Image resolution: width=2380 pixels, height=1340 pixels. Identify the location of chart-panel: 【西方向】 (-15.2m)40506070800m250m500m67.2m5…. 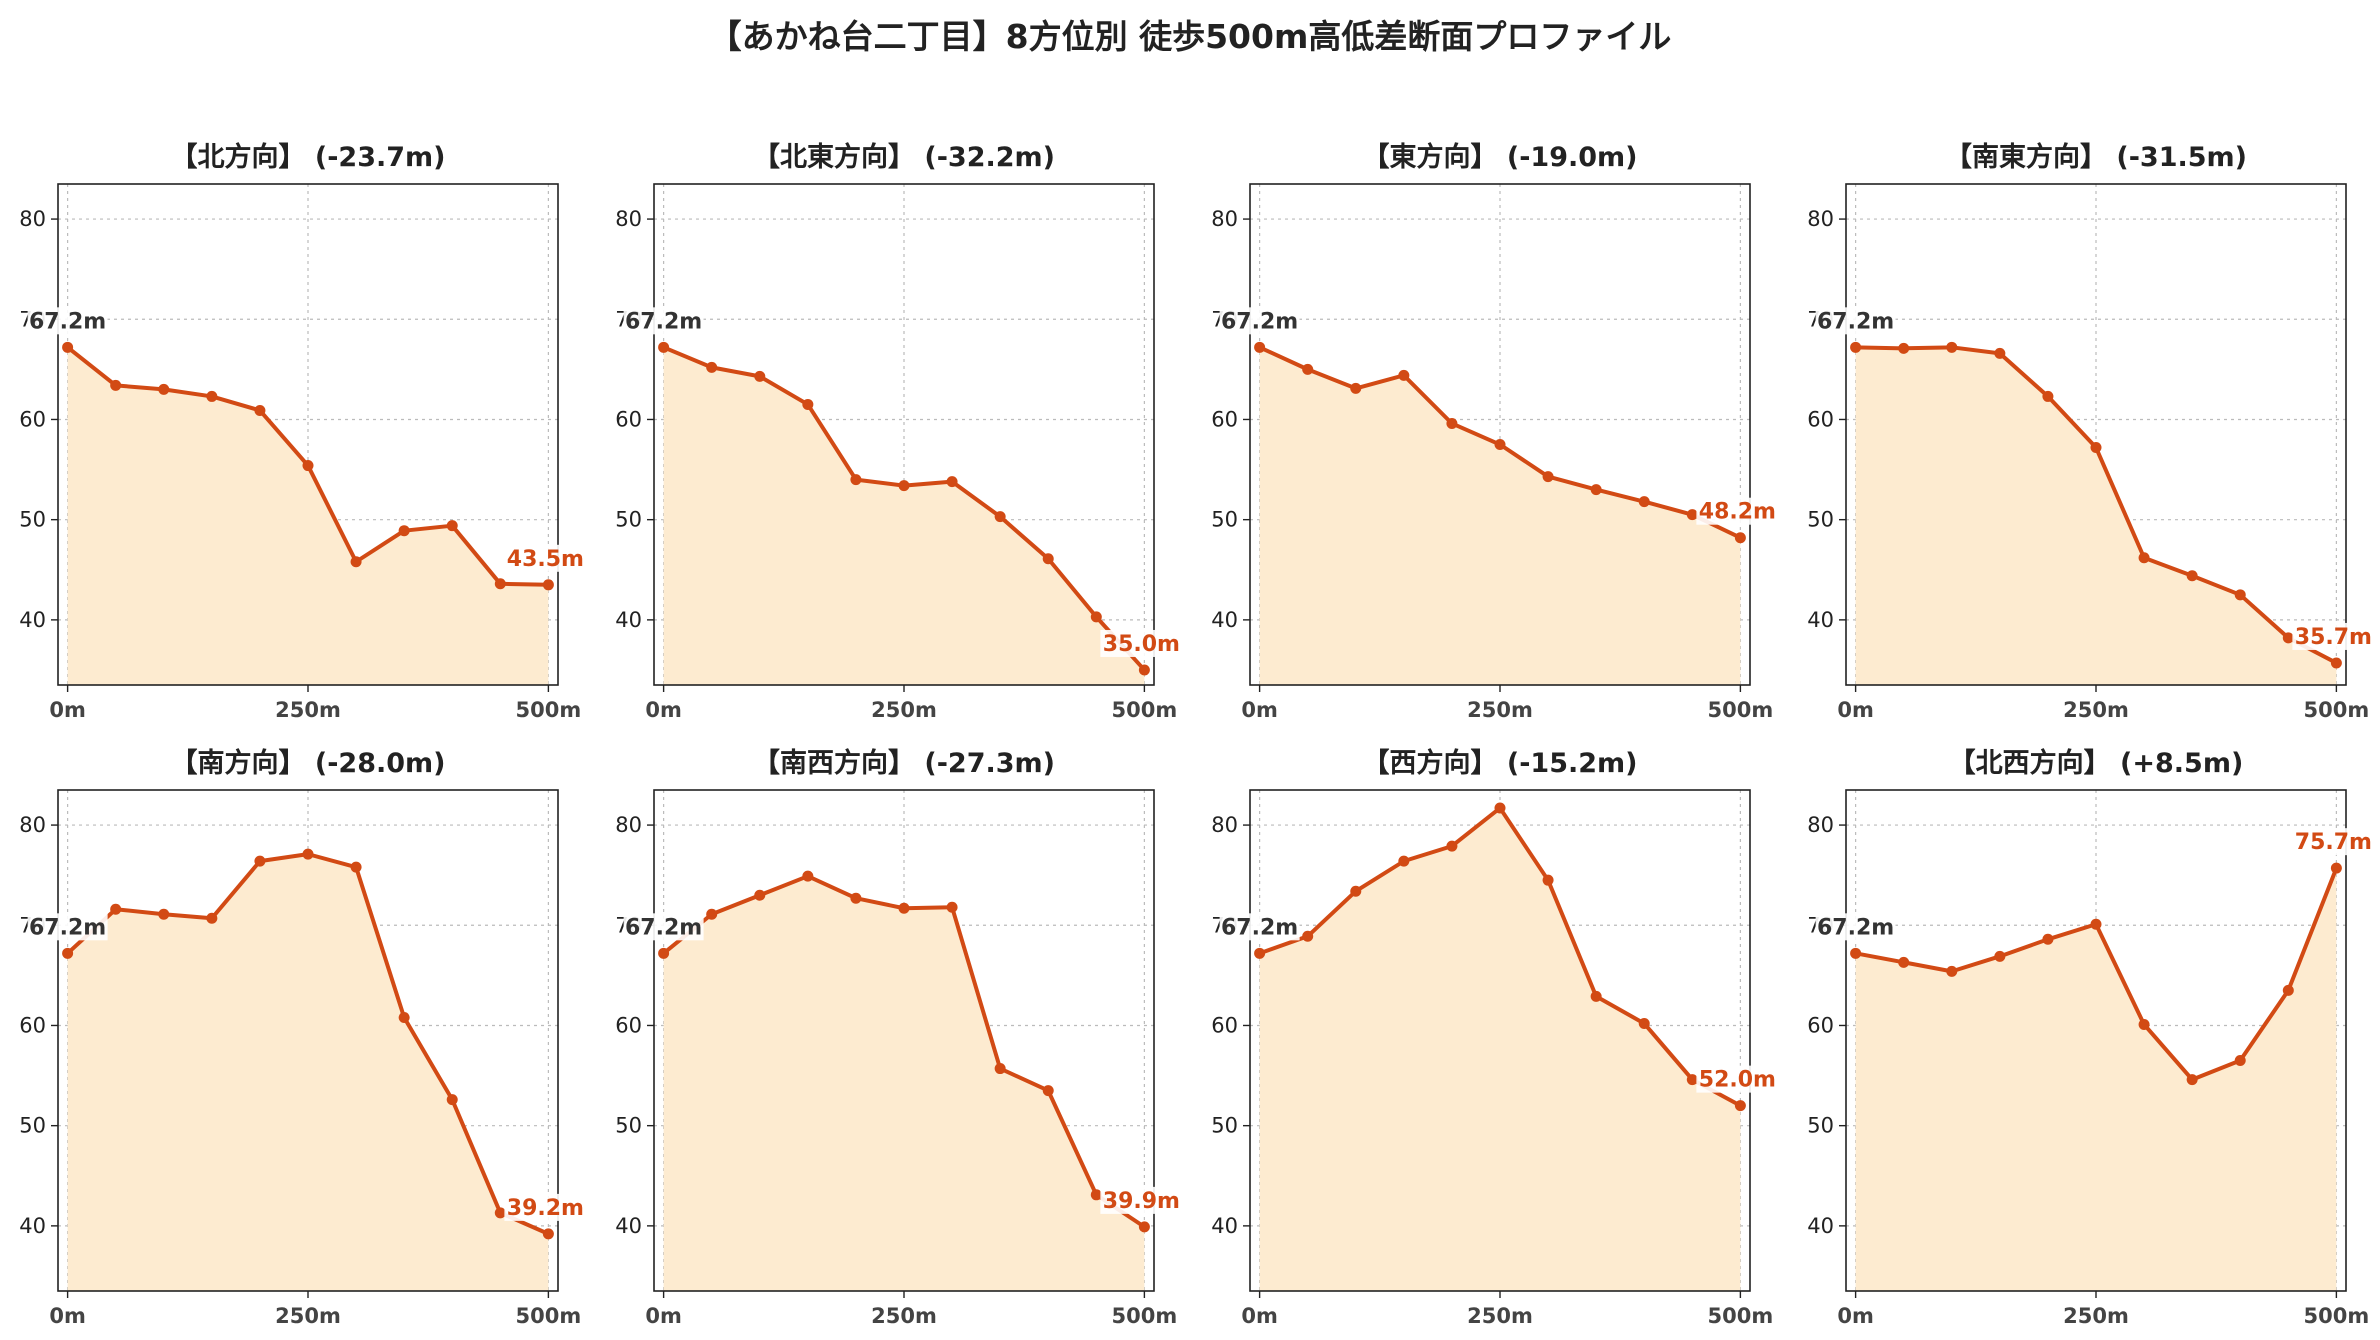
(1495, 1037).